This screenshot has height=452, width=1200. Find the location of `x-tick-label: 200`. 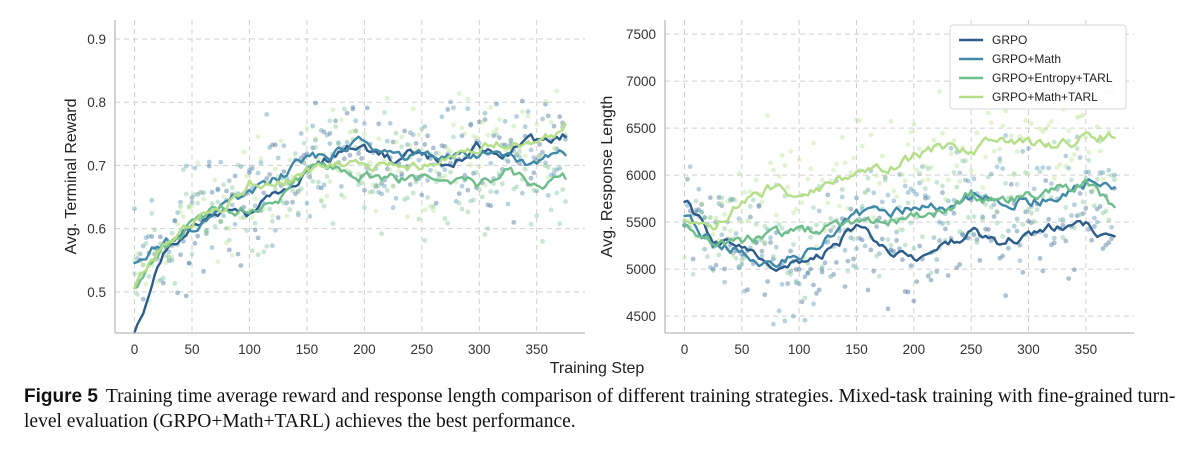

x-tick-label: 200 is located at coordinates (364, 349).